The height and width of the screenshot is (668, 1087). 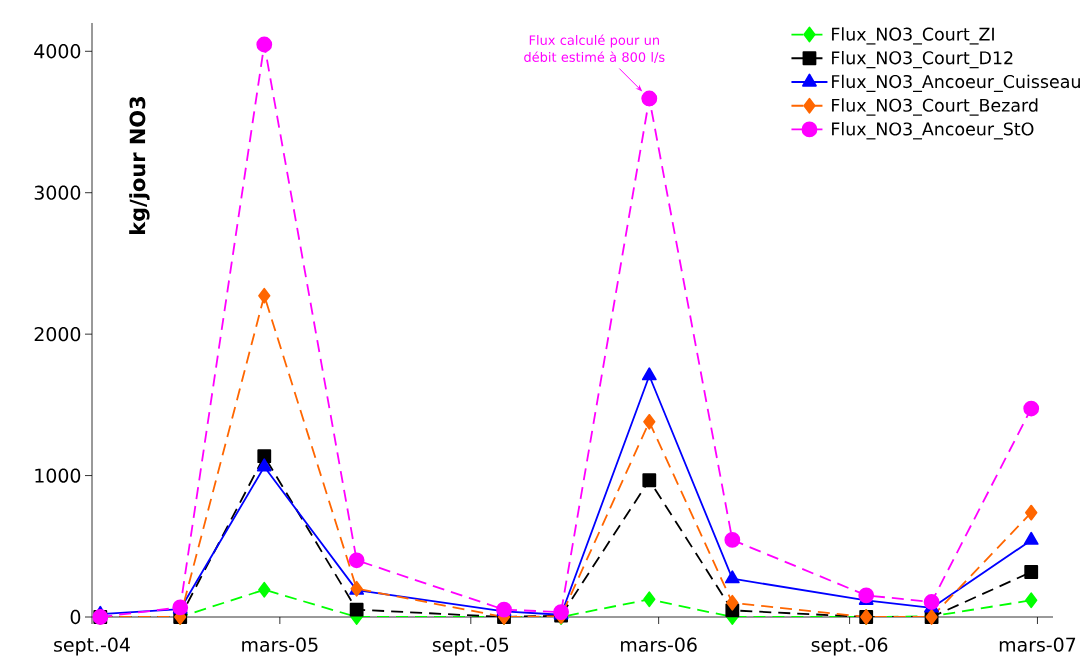 I want to click on legend-label: Flux_NO3_Court_Bezard, so click(x=935, y=107).